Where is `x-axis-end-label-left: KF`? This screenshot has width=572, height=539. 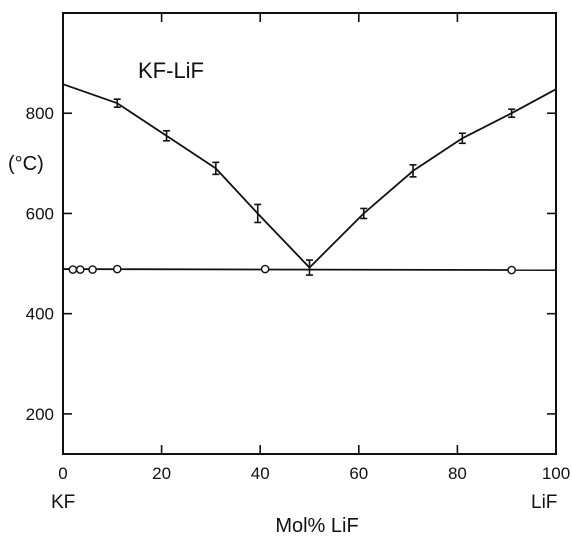
x-axis-end-label-left: KF is located at coordinates (63, 502).